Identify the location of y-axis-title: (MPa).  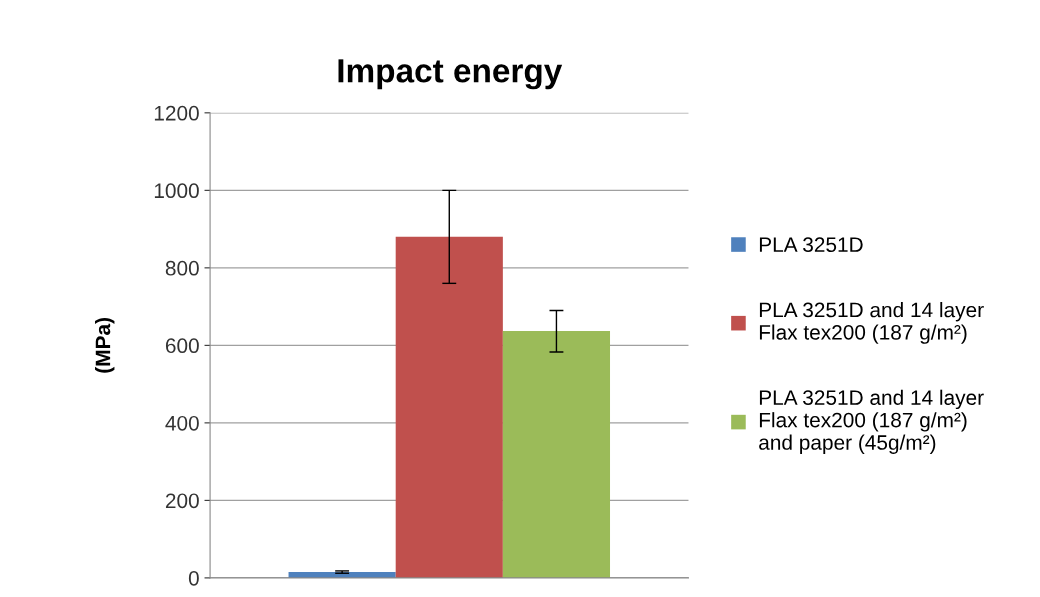
(105, 345).